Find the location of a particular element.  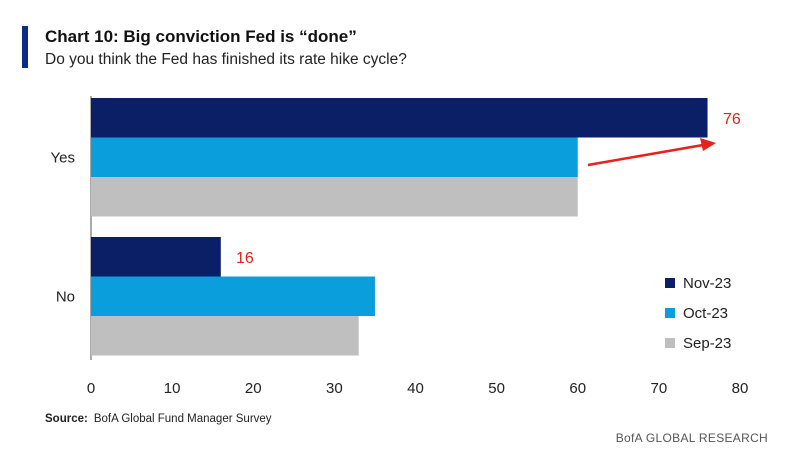

x-tick-label-60: 60 is located at coordinates (577, 388).